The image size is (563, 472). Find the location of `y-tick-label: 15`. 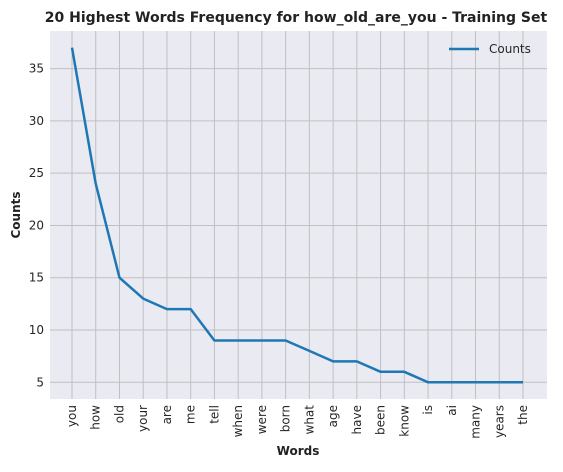

y-tick-label: 15 is located at coordinates (36, 278).